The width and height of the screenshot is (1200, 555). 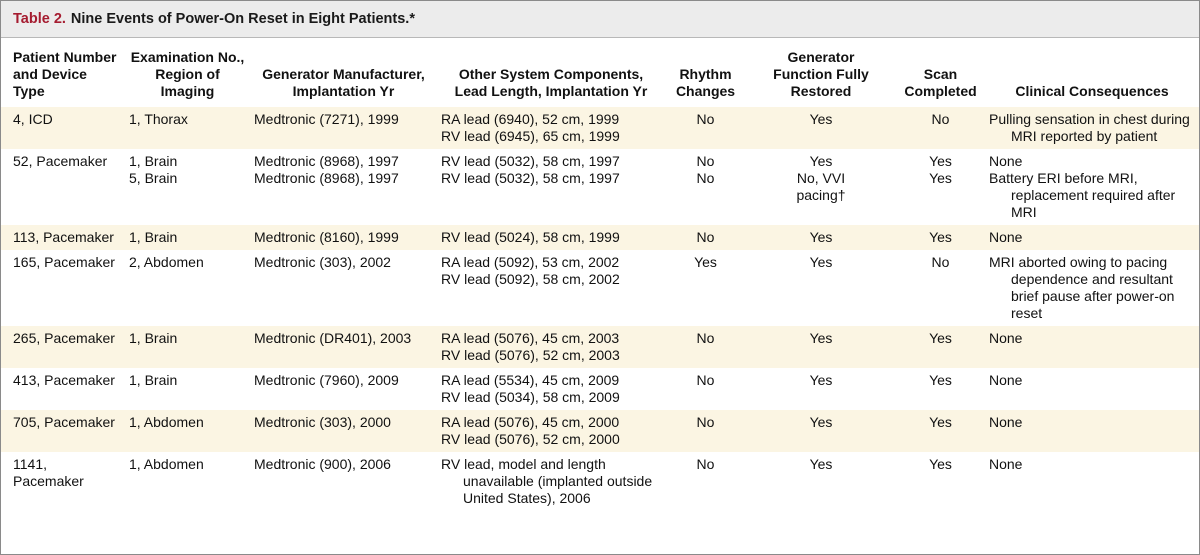 What do you see at coordinates (187, 431) in the screenshot?
I see `cell-exam: 1, Abdomen` at bounding box center [187, 431].